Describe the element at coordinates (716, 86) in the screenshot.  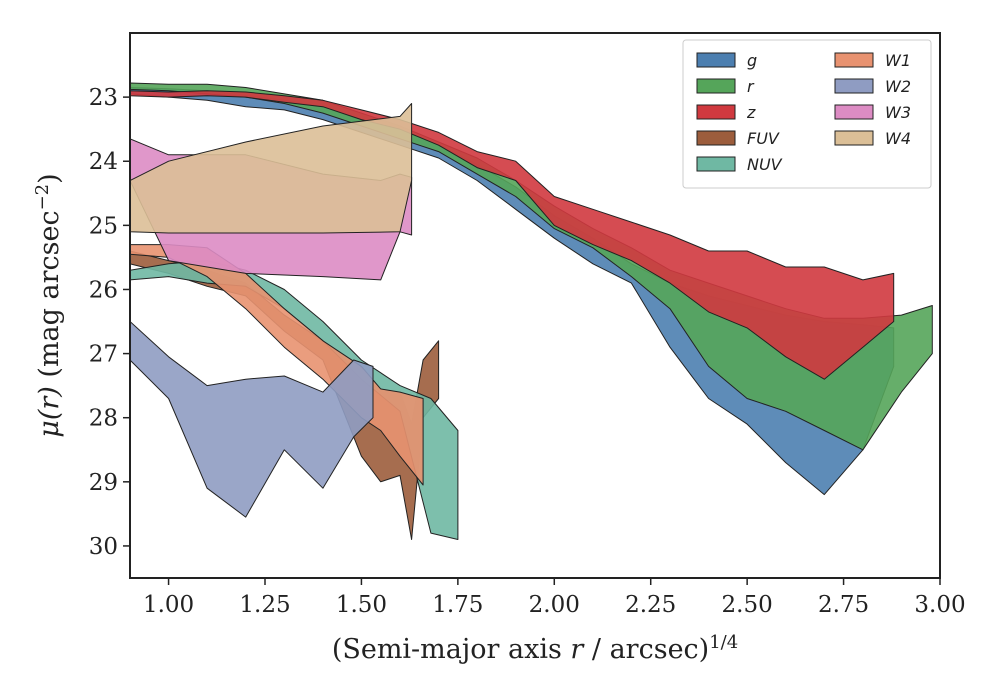
I see `legend-swatch-r` at that location.